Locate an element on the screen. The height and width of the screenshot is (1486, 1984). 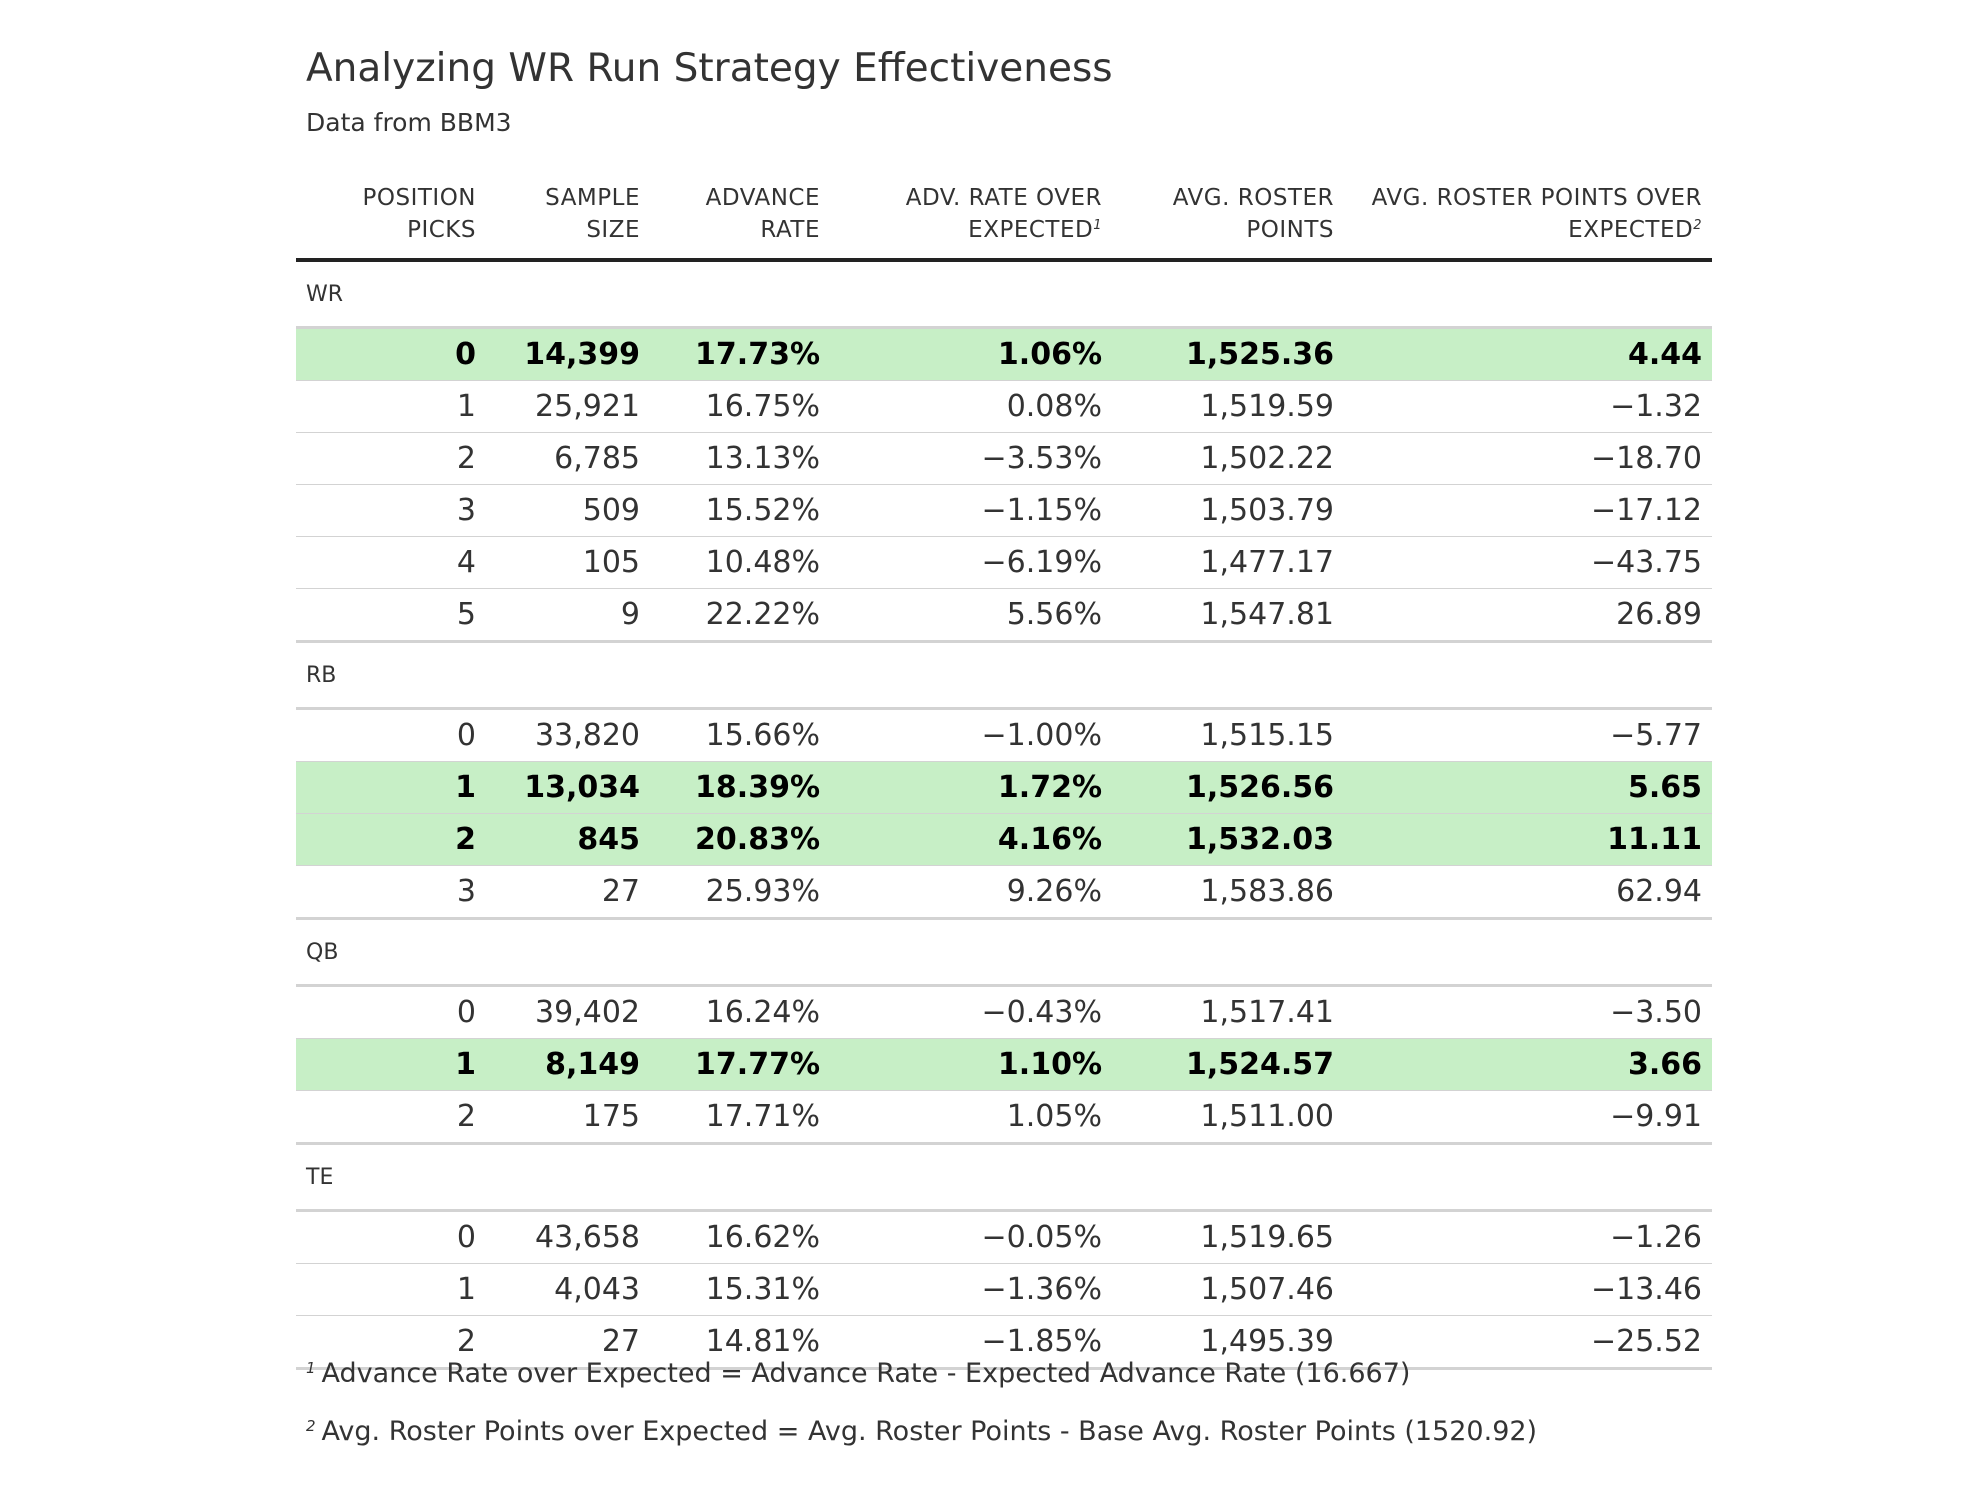
group-row: RB is located at coordinates (1004, 675).